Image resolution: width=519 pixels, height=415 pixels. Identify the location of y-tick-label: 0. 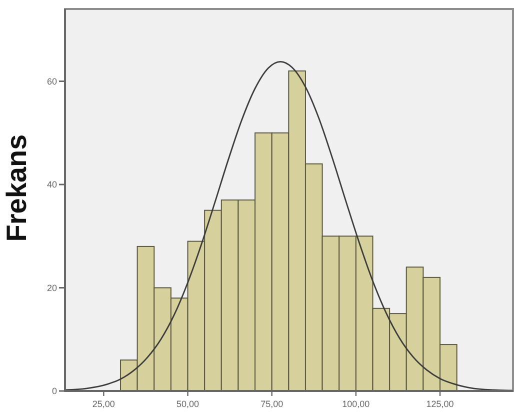
(54, 391).